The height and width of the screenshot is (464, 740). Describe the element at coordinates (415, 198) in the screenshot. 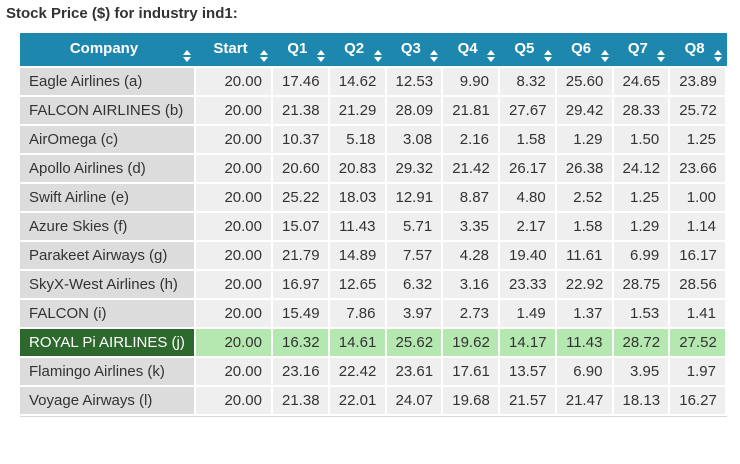

I see `value-cell: 12.91` at that location.